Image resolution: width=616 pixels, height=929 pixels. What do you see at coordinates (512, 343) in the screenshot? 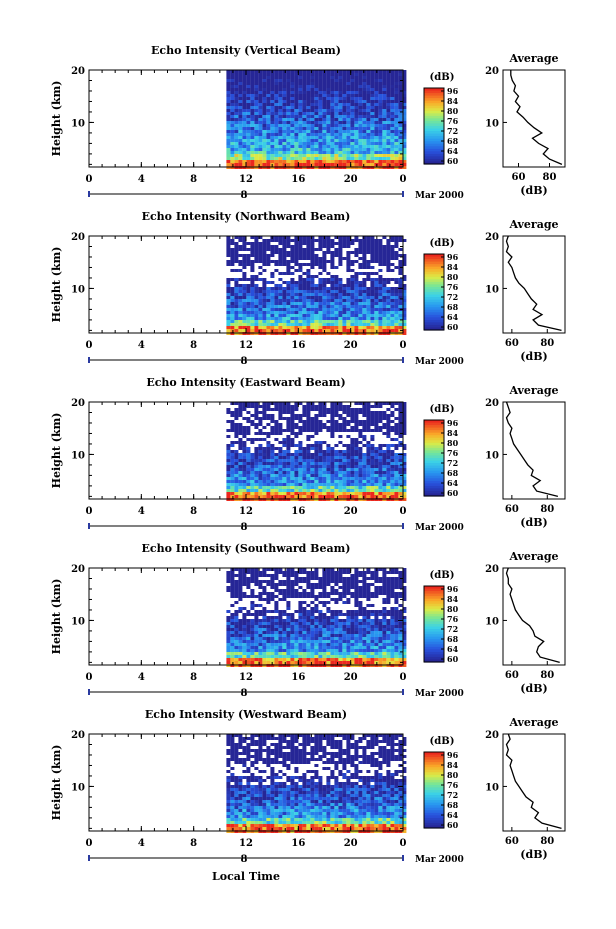
I see `average-x-tick-label: 60` at bounding box center [512, 343].